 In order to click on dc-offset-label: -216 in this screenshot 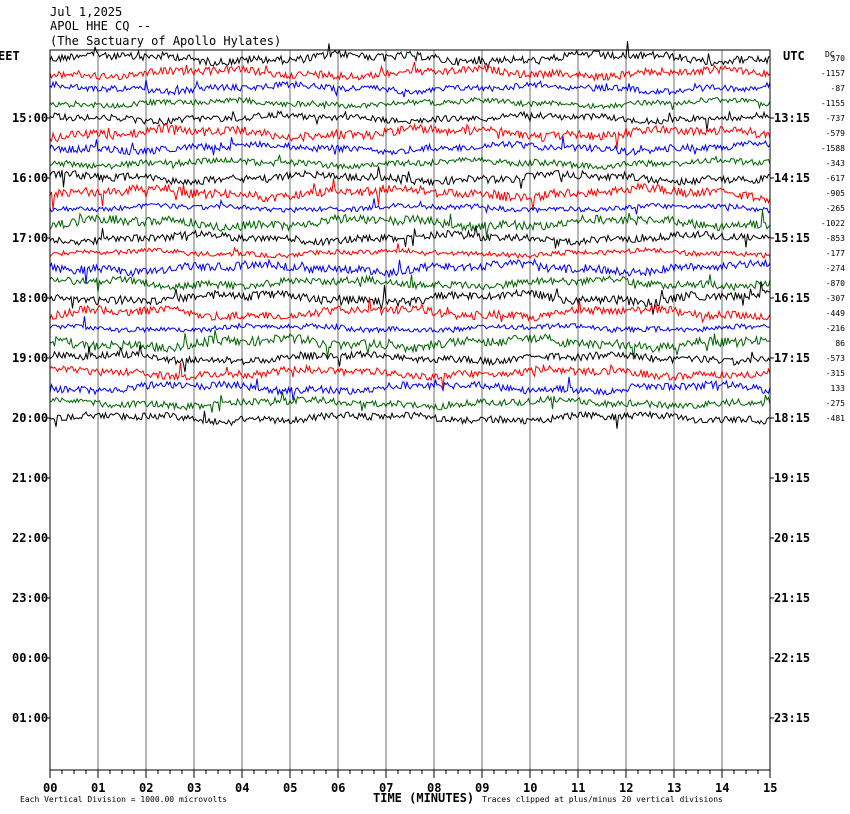, I will do `click(835, 328)`.